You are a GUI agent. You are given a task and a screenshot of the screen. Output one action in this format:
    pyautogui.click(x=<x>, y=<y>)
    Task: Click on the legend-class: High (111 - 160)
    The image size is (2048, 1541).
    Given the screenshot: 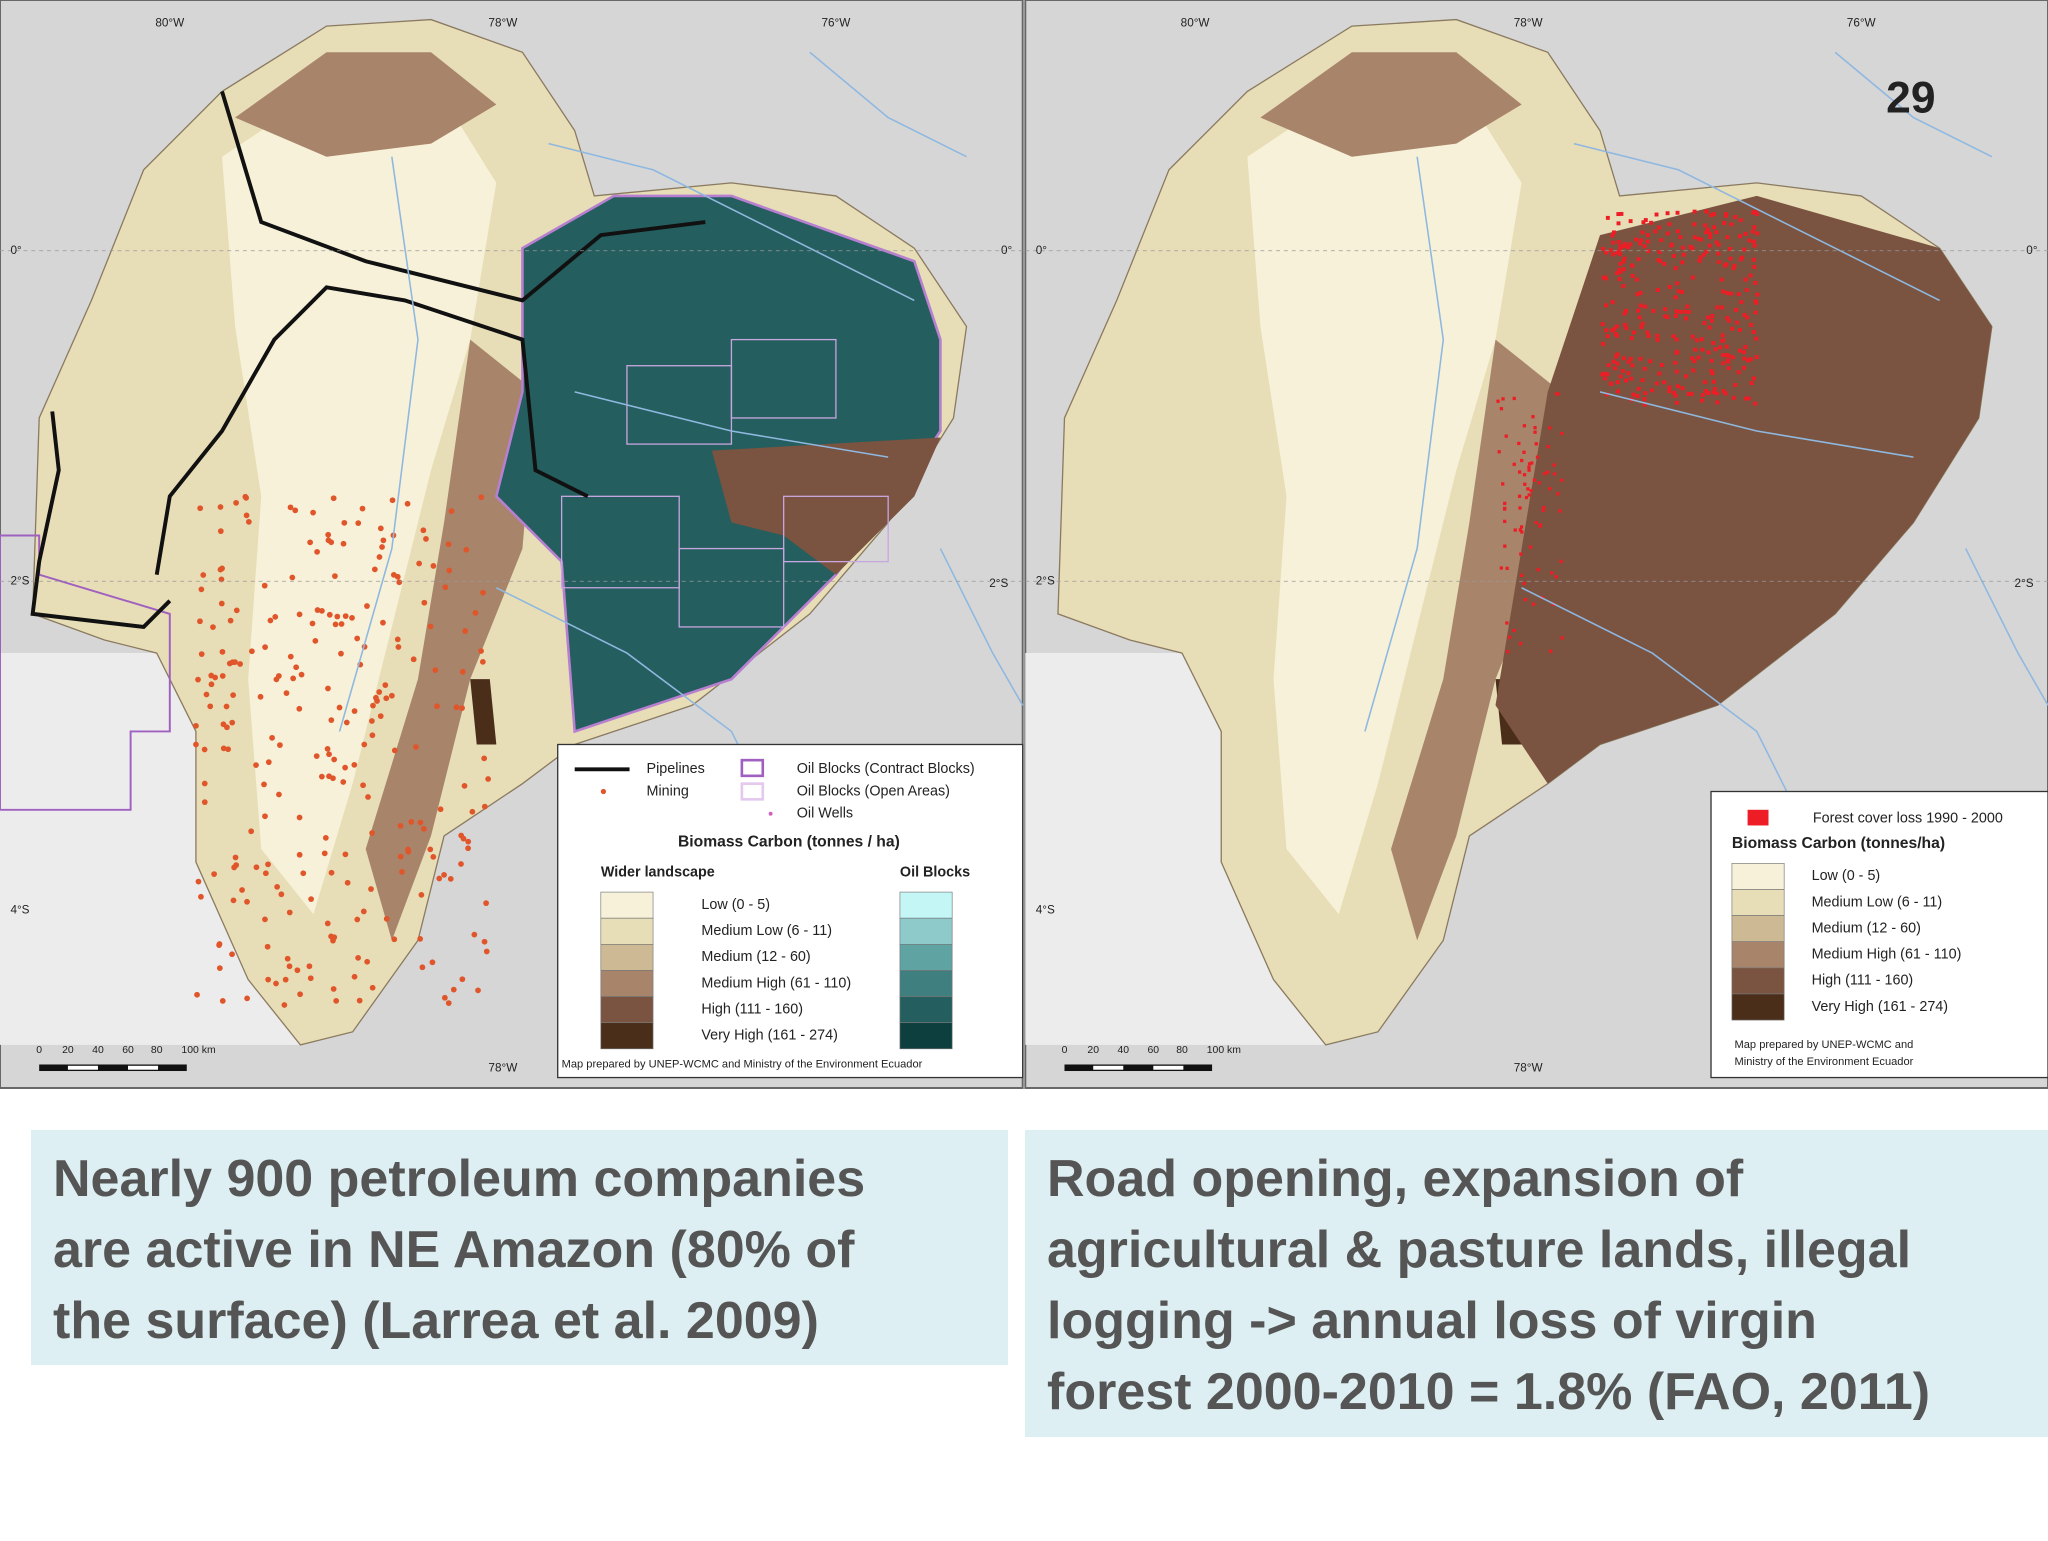 What is the action you would take?
    pyautogui.click(x=1863, y=981)
    